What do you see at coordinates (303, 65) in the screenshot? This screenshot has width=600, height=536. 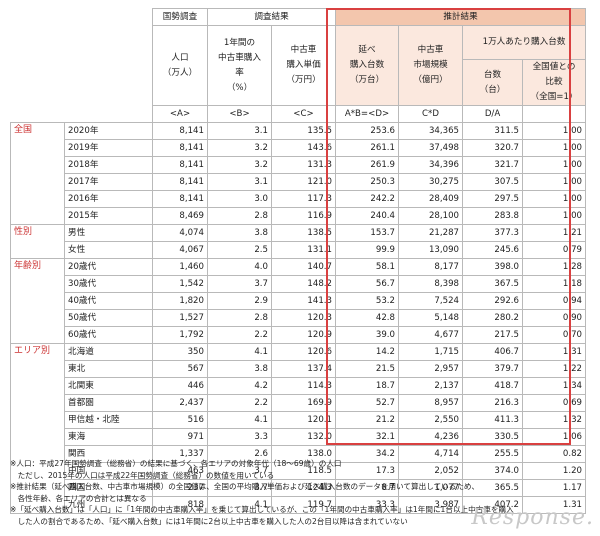 I see `header-unit-price: 中古車 購入単価 （万円）` at bounding box center [303, 65].